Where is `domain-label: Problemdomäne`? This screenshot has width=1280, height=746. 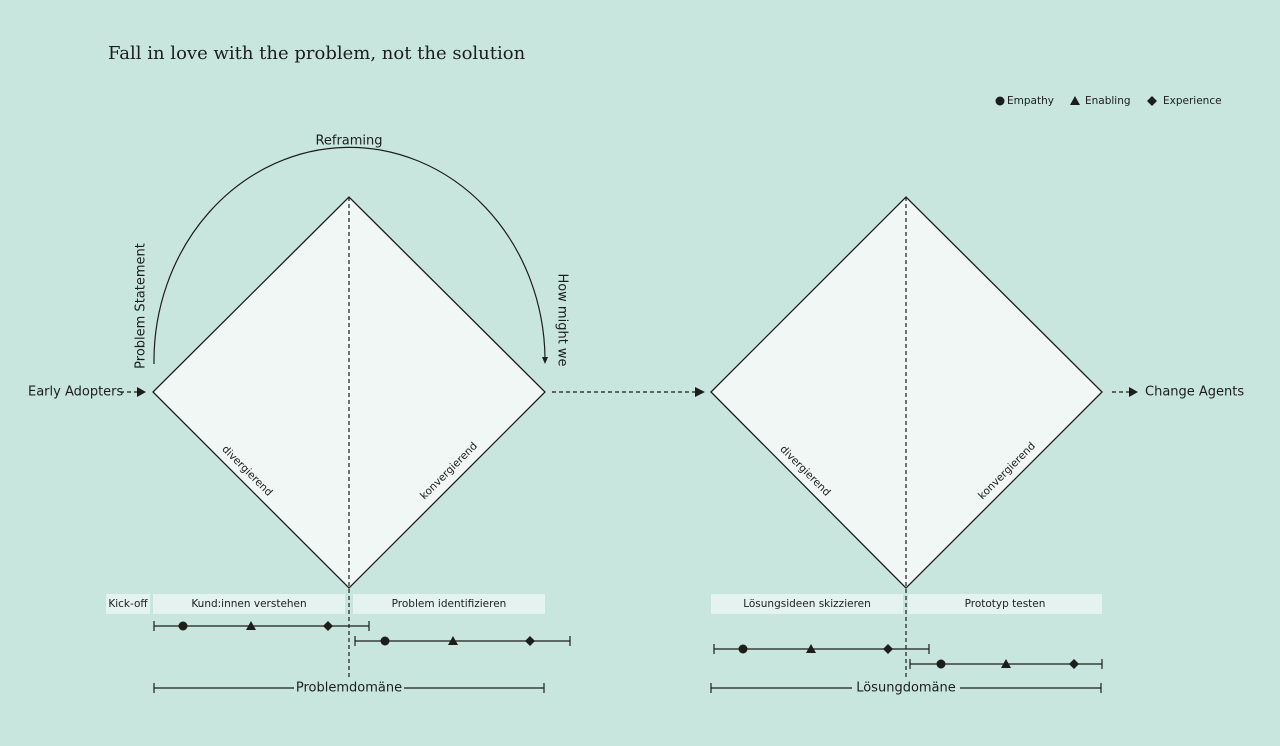
domain-label: Problemdomäne is located at coordinates (349, 688).